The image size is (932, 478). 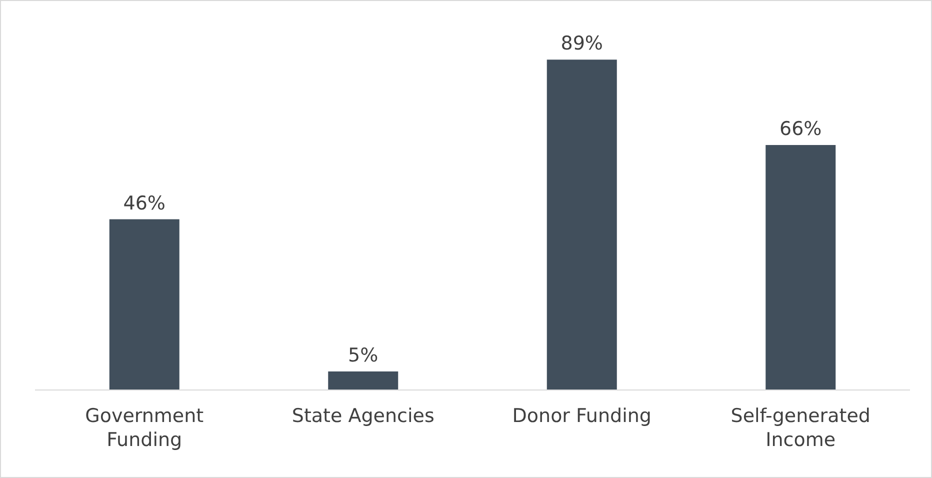 What do you see at coordinates (582, 416) in the screenshot?
I see `x-tick-label: Donor Funding` at bounding box center [582, 416].